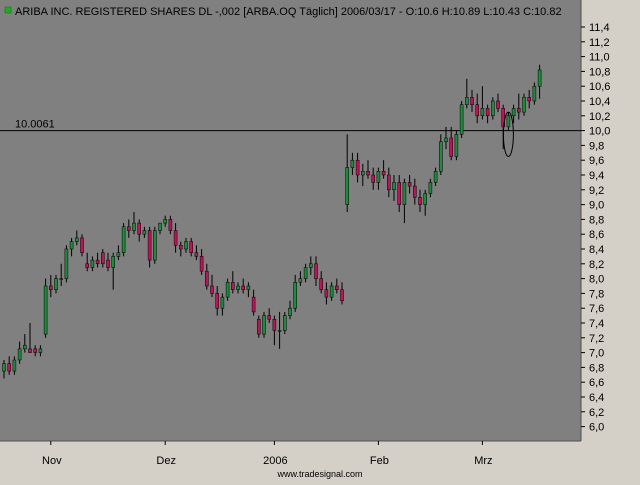 This screenshot has height=485, width=640. I want to click on x-tick-label: Nov, so click(52, 461).